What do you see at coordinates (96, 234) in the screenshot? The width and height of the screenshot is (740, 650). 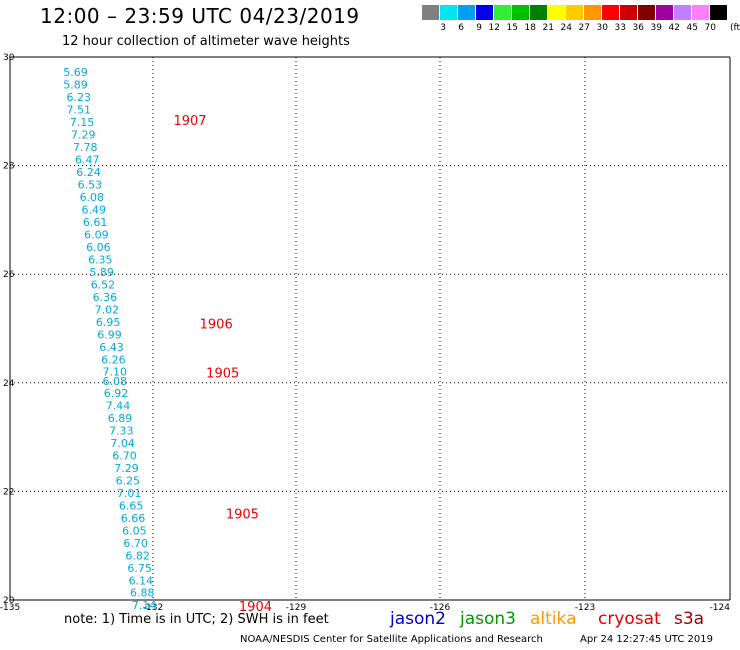 I see `wave-height-label: 6.09` at bounding box center [96, 234].